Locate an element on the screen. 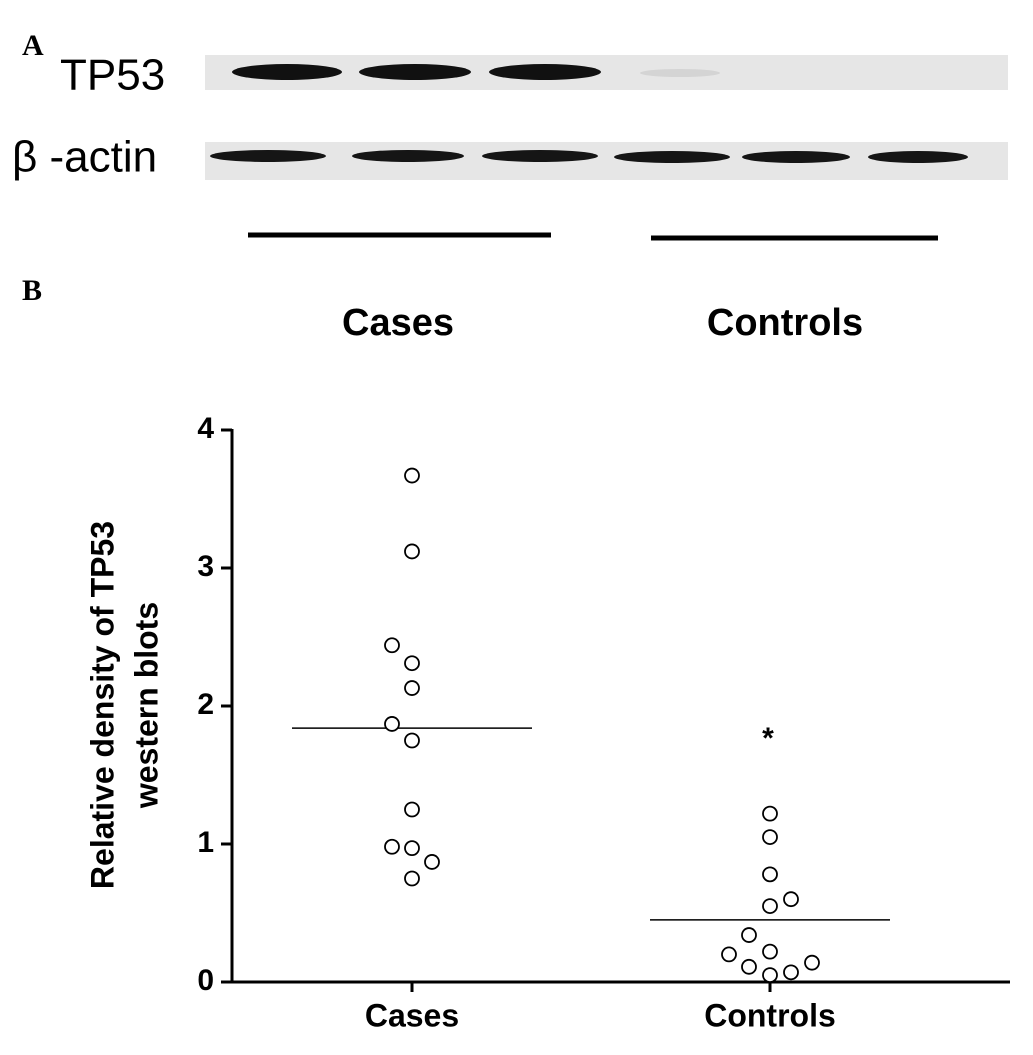 This screenshot has width=1033, height=1055. row-label: β -actin is located at coordinates (84, 157).